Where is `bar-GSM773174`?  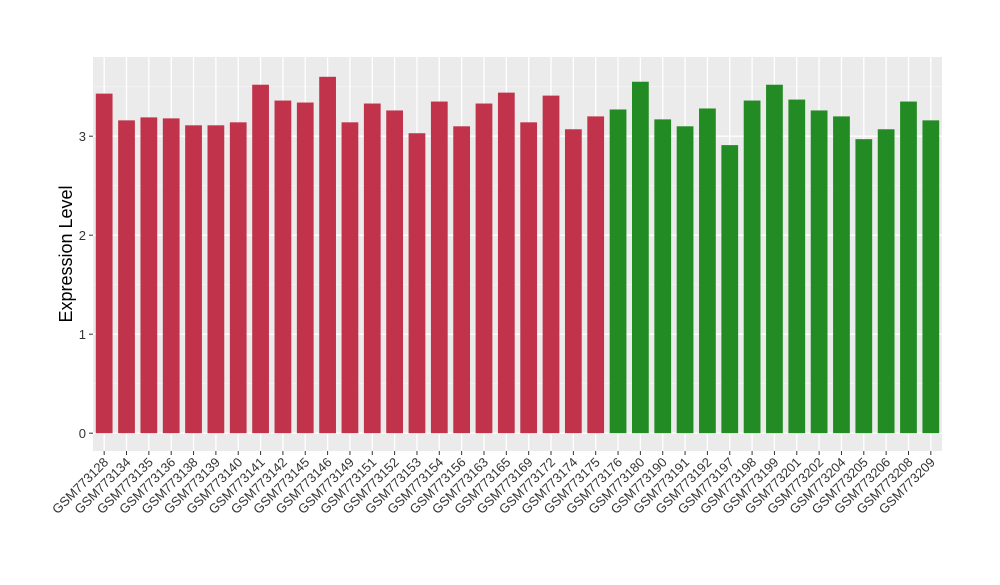 bar-GSM773174 is located at coordinates (573, 281).